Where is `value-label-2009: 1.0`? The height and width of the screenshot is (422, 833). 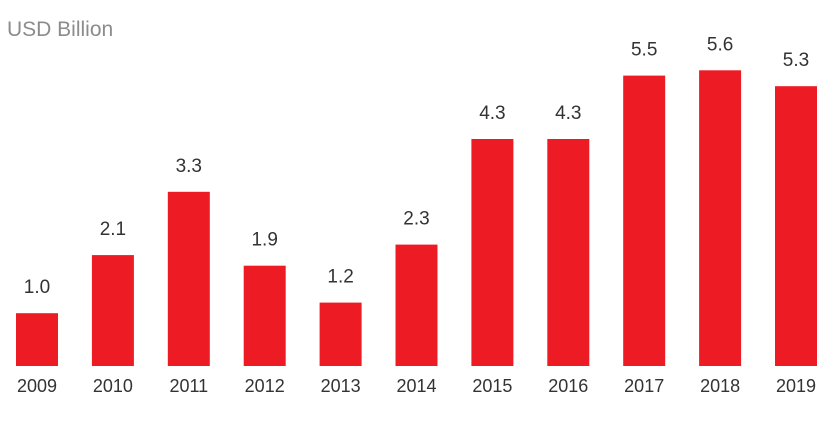 value-label-2009: 1.0 is located at coordinates (37, 287).